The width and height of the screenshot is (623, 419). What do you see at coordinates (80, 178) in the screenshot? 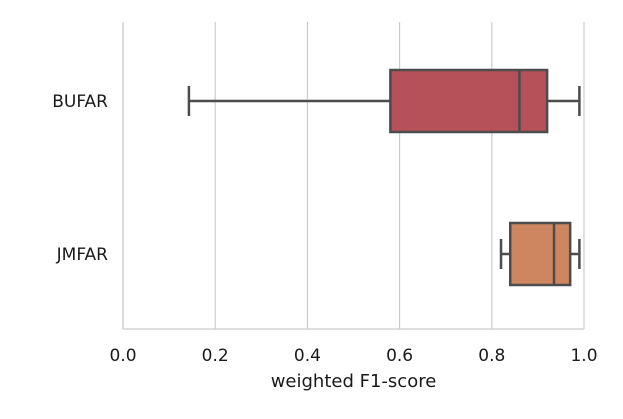
I see `y-category-labels: BUFAR JMFAR` at bounding box center [80, 178].